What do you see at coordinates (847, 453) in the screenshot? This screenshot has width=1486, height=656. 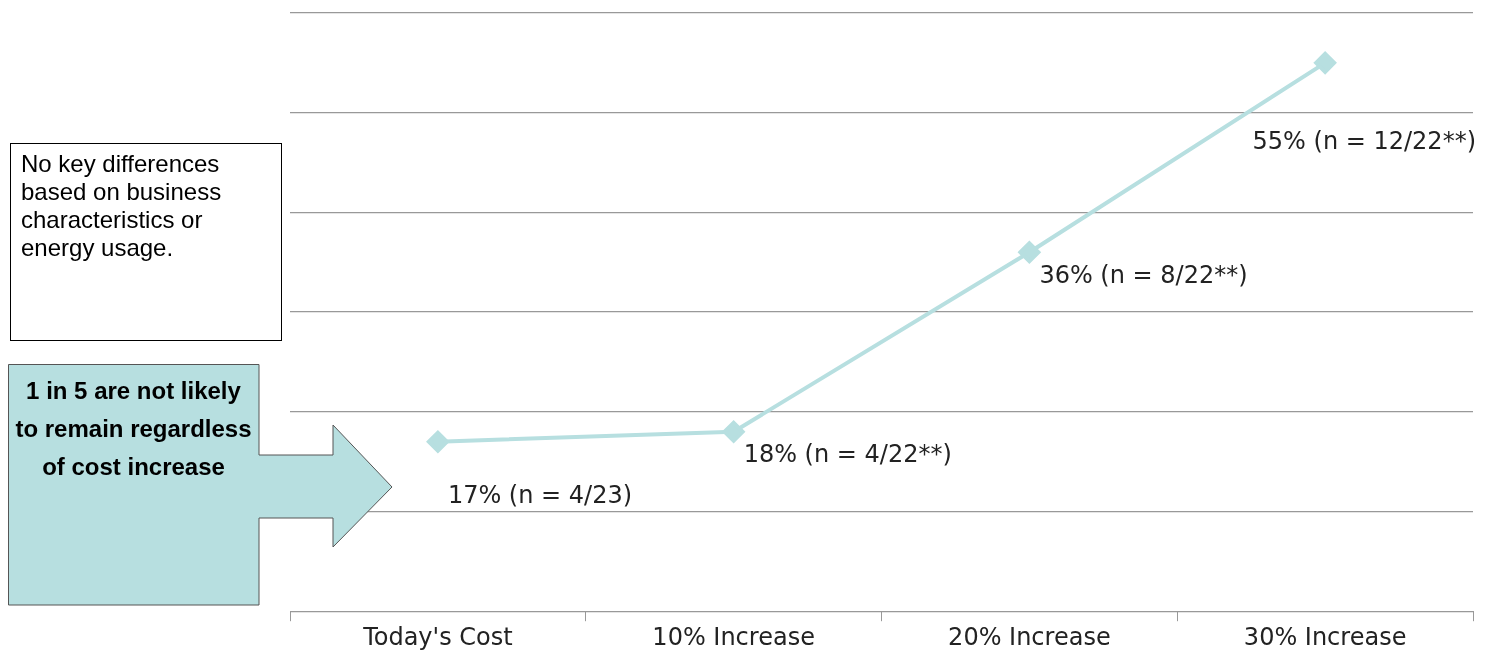 I see `data-label: 18% (n = 4/22**)` at bounding box center [847, 453].